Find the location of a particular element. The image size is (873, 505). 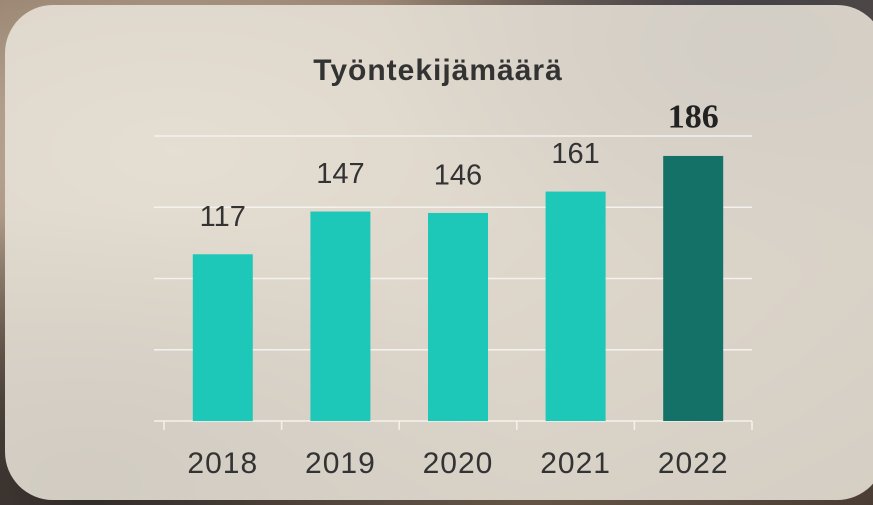

value-label: 147 is located at coordinates (340, 174).